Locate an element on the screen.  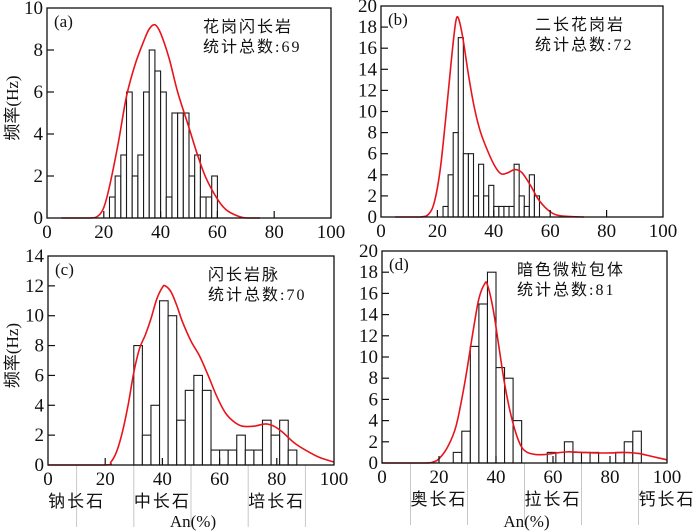
y-axis-label: 频率(Hz) is located at coordinates (12, 355).